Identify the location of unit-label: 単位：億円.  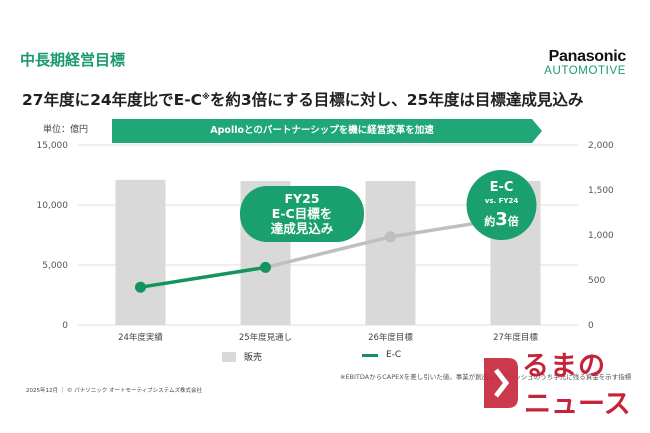
(66, 130).